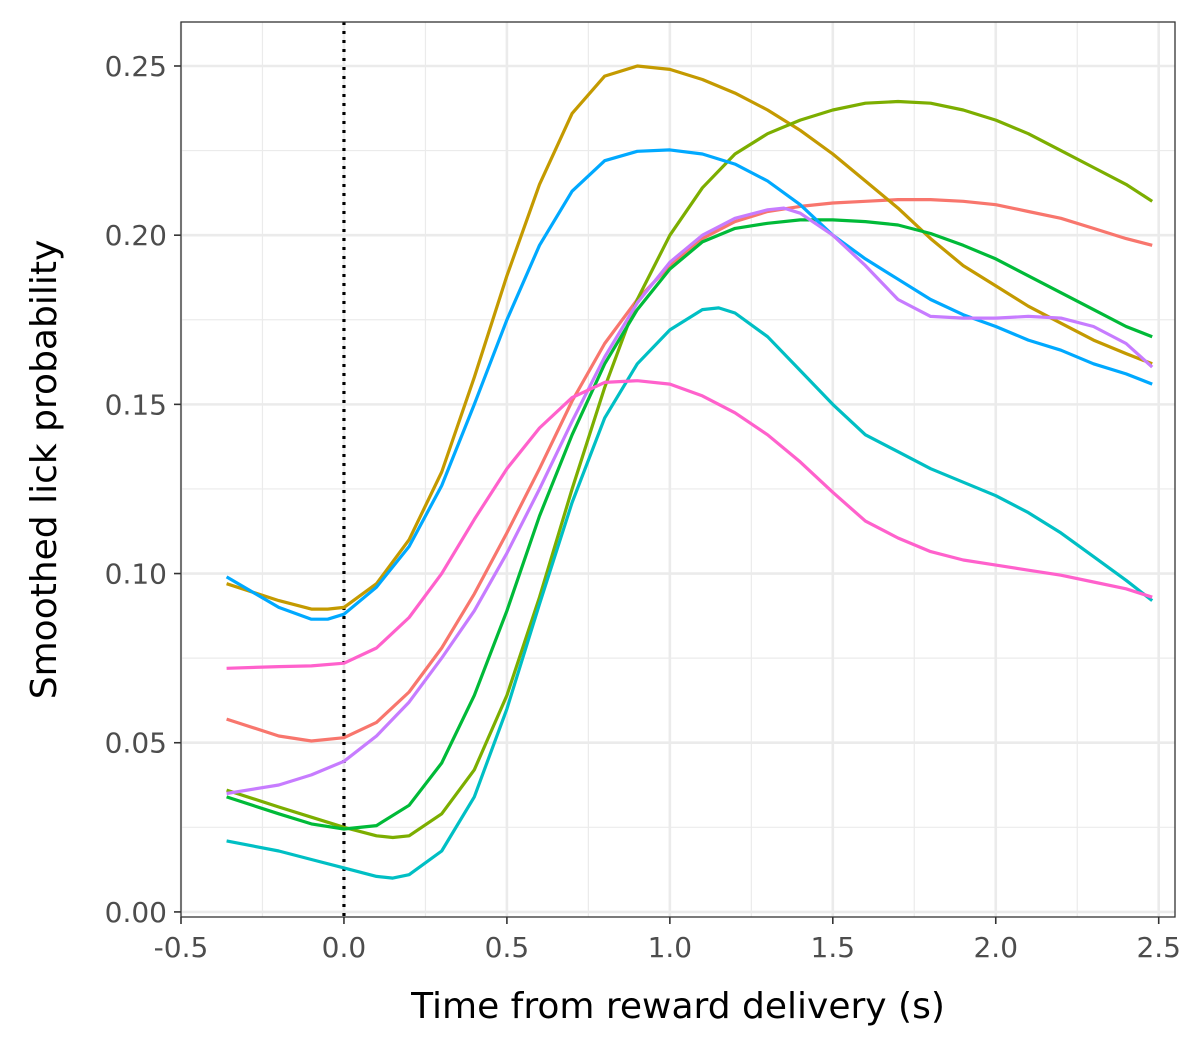  Describe the element at coordinates (344, 947) in the screenshot. I see `x-tick-label: 0.0` at that location.